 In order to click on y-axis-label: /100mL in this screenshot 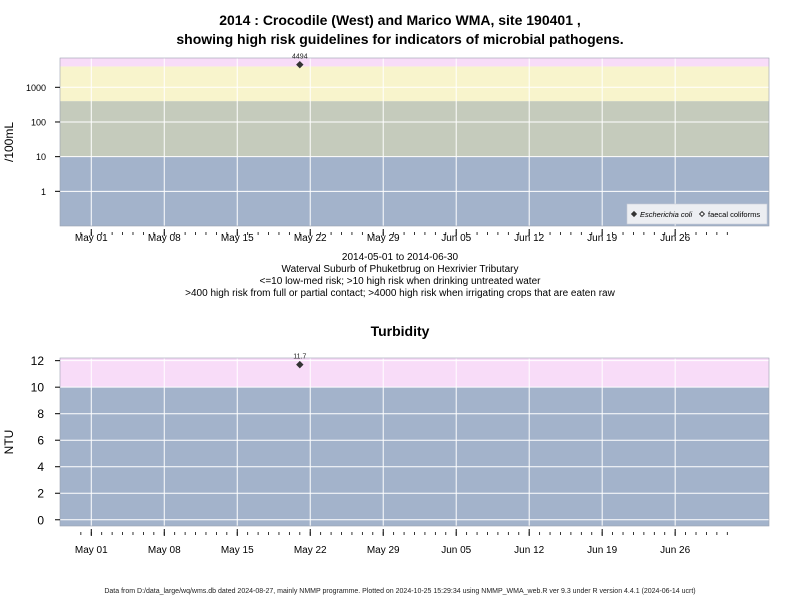, I will do `click(9, 142)`.